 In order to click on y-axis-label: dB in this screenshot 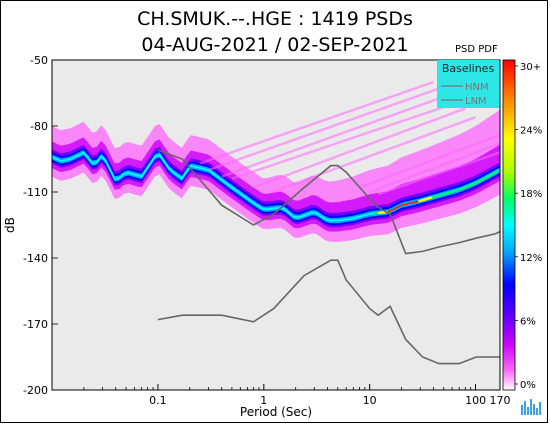, I will do `click(10, 225)`.